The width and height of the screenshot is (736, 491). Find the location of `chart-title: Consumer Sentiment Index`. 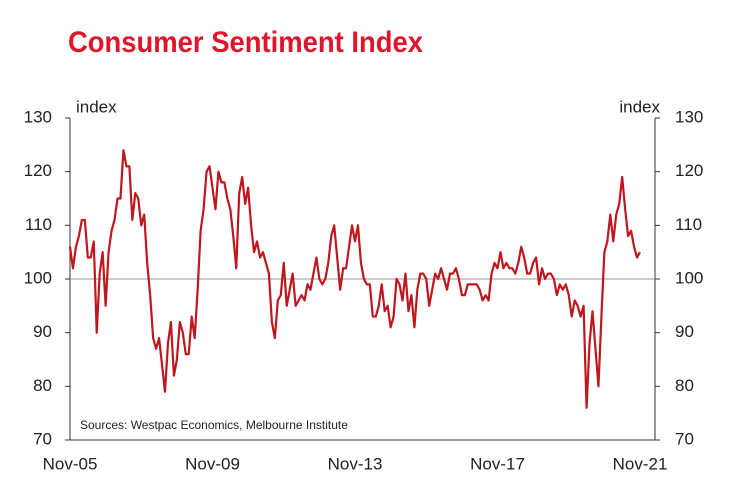

chart-title: Consumer Sentiment Index is located at coordinates (245, 42).